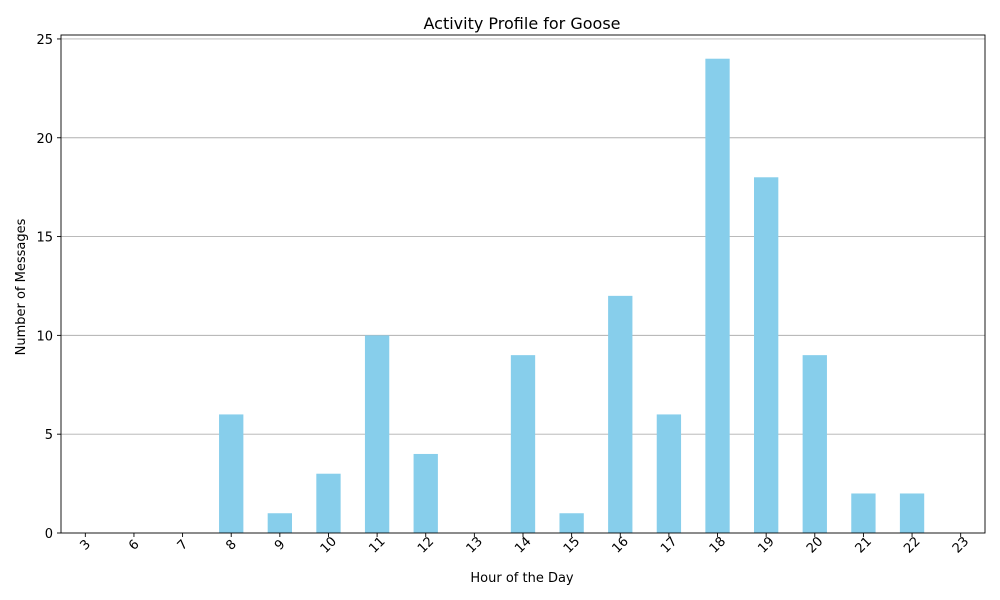  Describe the element at coordinates (961, 545) in the screenshot. I see `x-tick-label: 23` at that location.